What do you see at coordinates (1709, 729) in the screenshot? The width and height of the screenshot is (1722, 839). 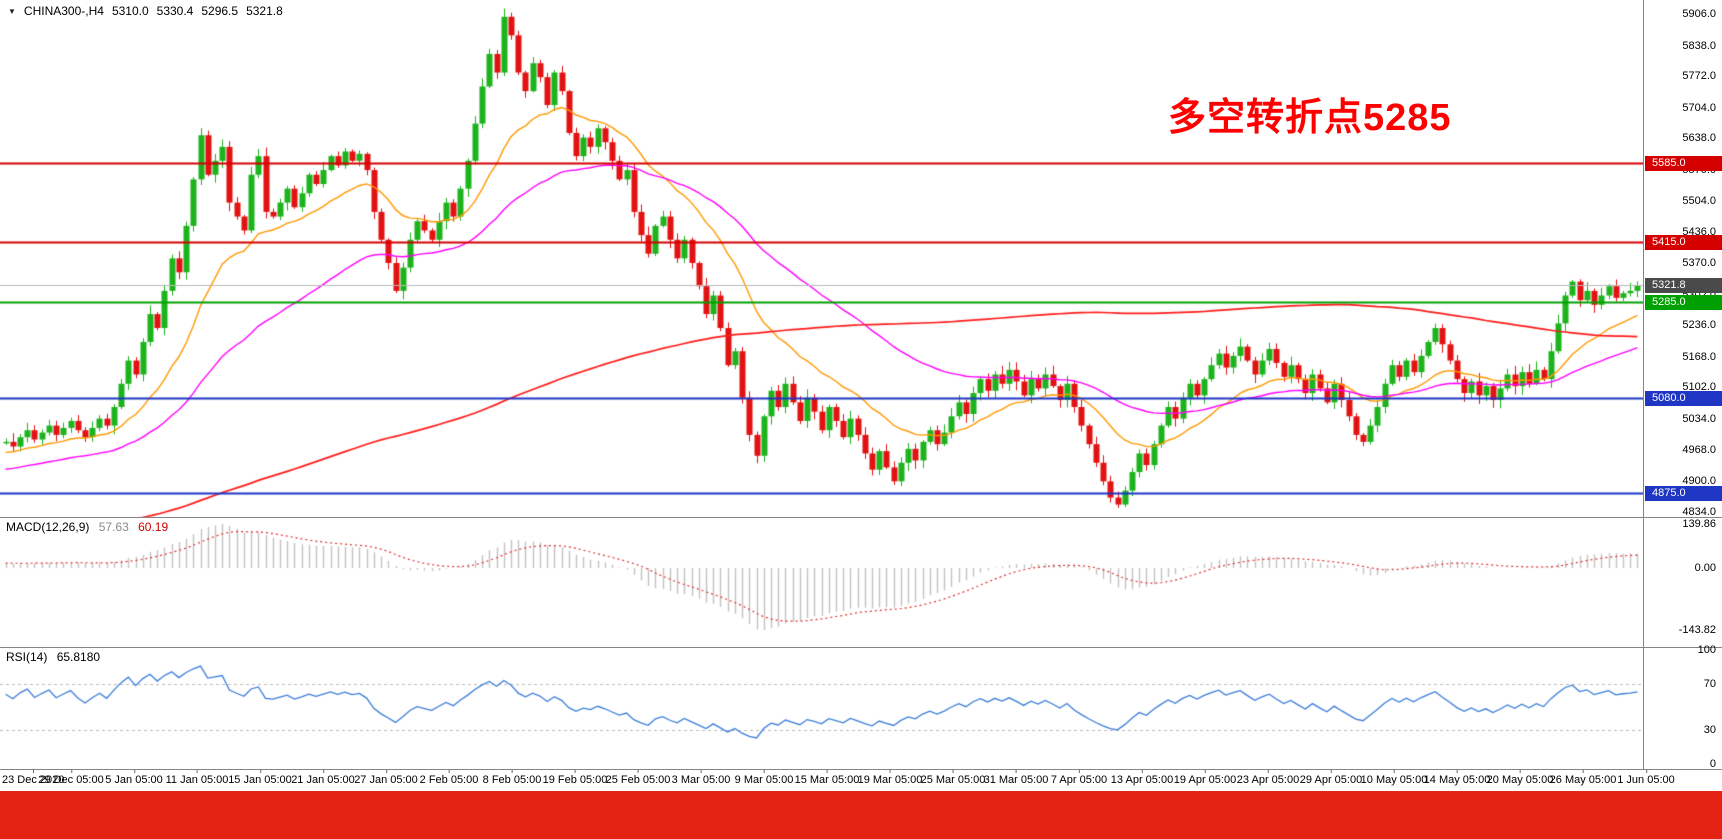 I see `rsi-scale-label: 30` at bounding box center [1709, 729].